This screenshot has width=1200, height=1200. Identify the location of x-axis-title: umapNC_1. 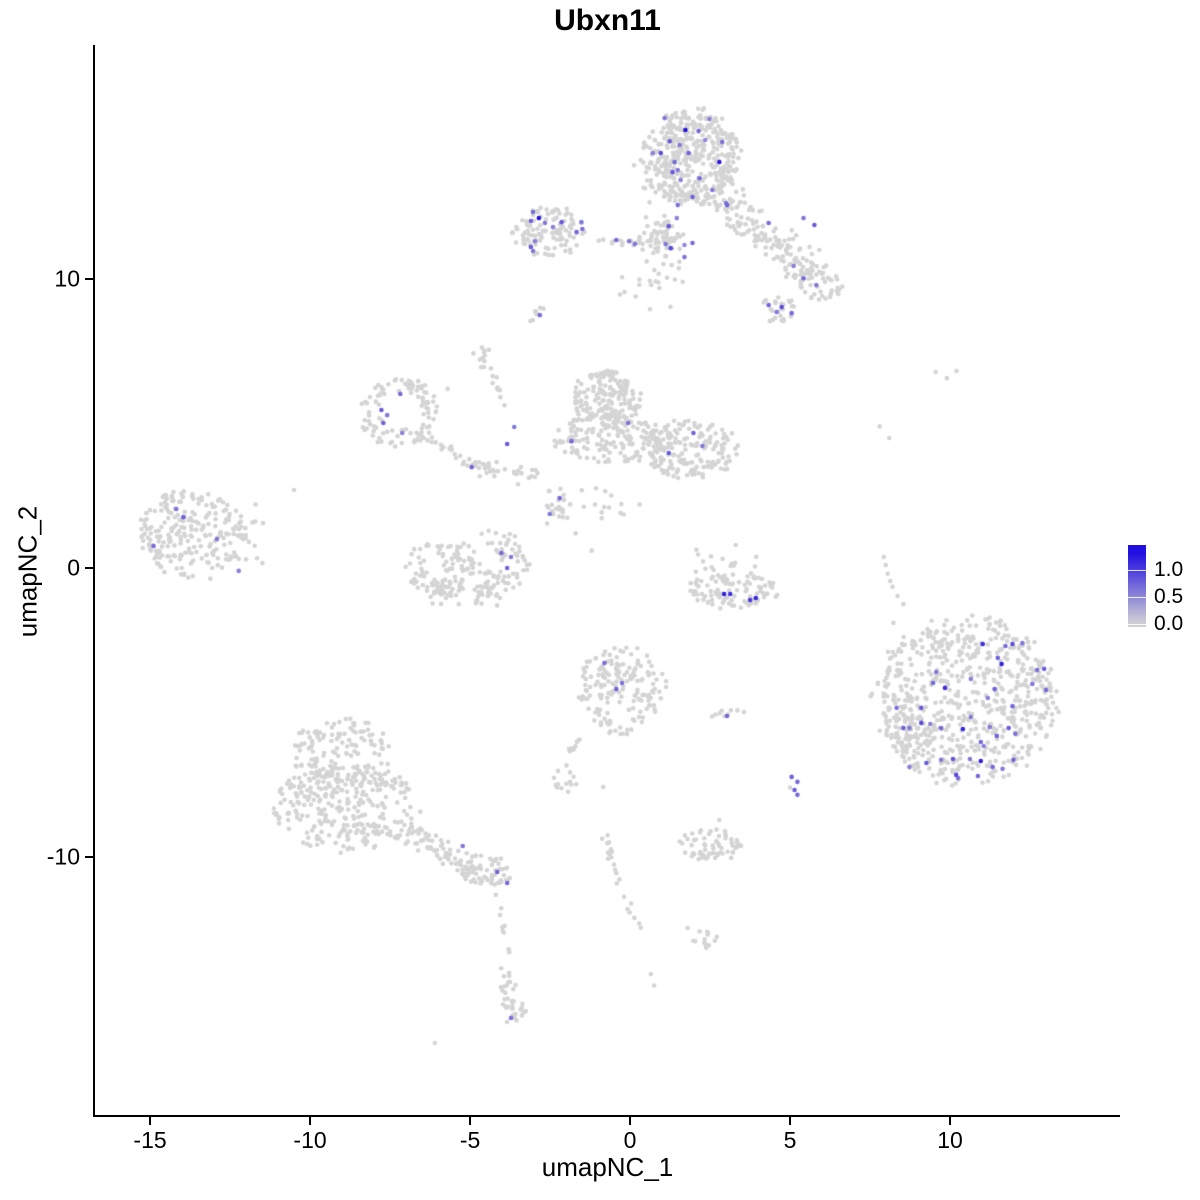
(607, 1167).